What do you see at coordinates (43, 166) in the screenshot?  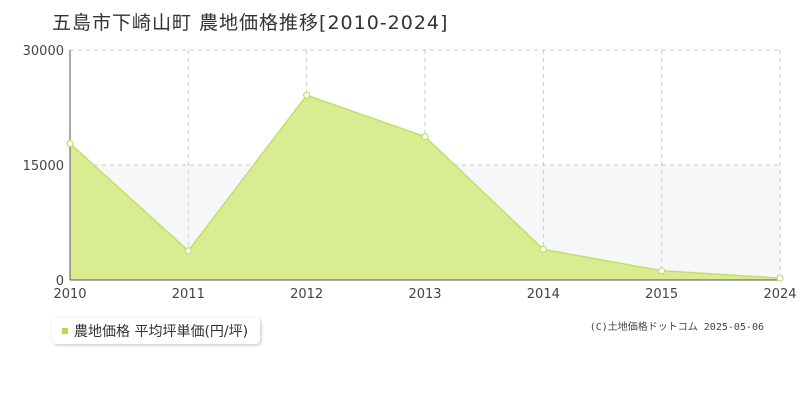 I see `y-tick-label: 15000` at bounding box center [43, 166].